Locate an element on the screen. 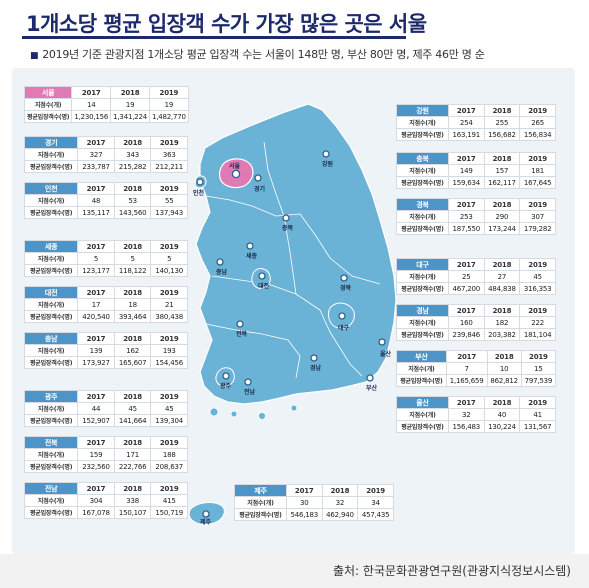 The height and width of the screenshot is (588, 589). gwangju-marker is located at coordinates (226, 376).